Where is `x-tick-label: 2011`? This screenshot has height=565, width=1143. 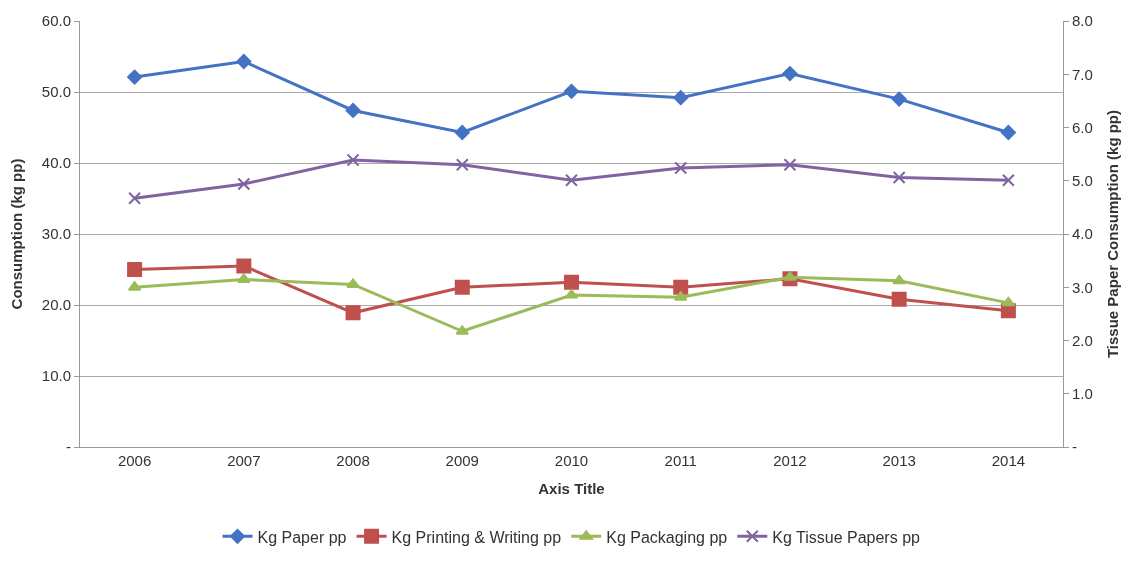 x-tick-label: 2011 is located at coordinates (680, 460).